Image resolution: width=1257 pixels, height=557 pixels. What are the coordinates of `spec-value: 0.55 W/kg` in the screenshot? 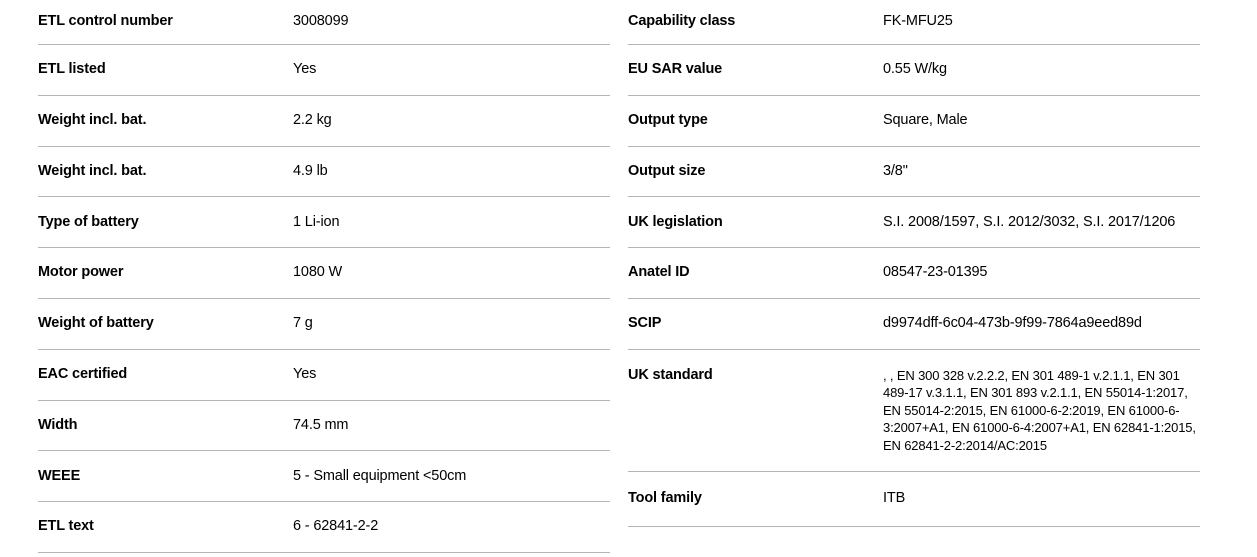 It's located at (915, 69).